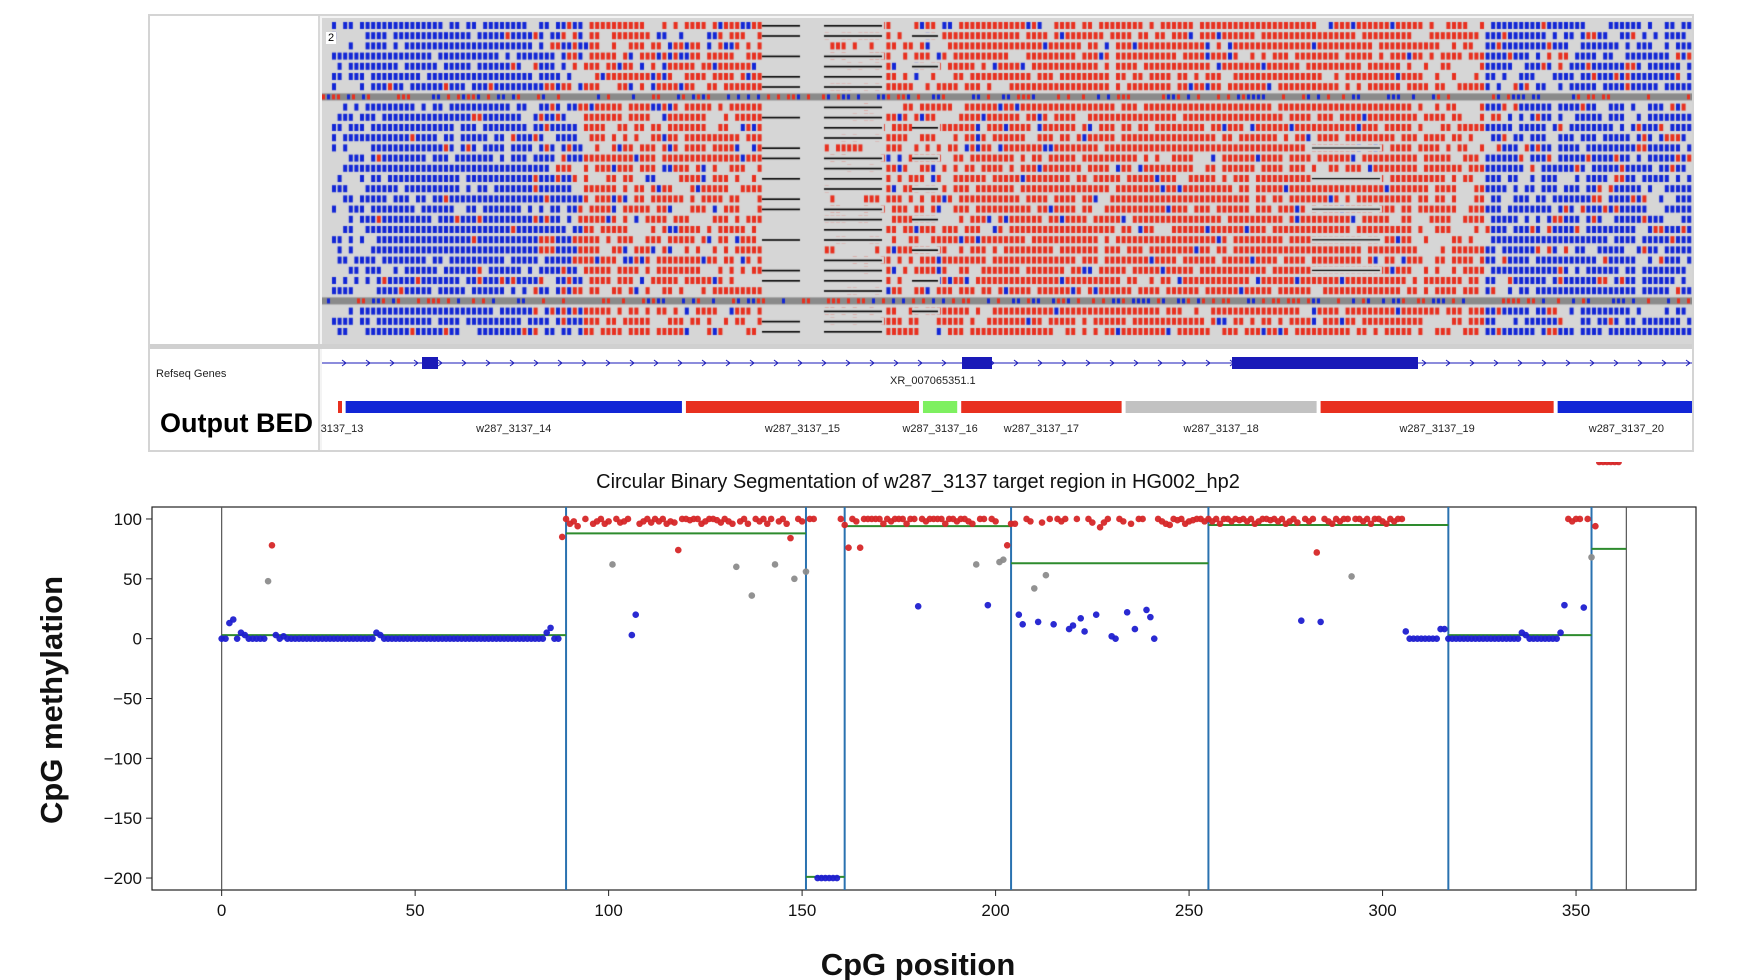 This screenshot has width=1744, height=980. Describe the element at coordinates (940, 429) in the screenshot. I see `bed-segment-label: w287_3137_16` at that location.